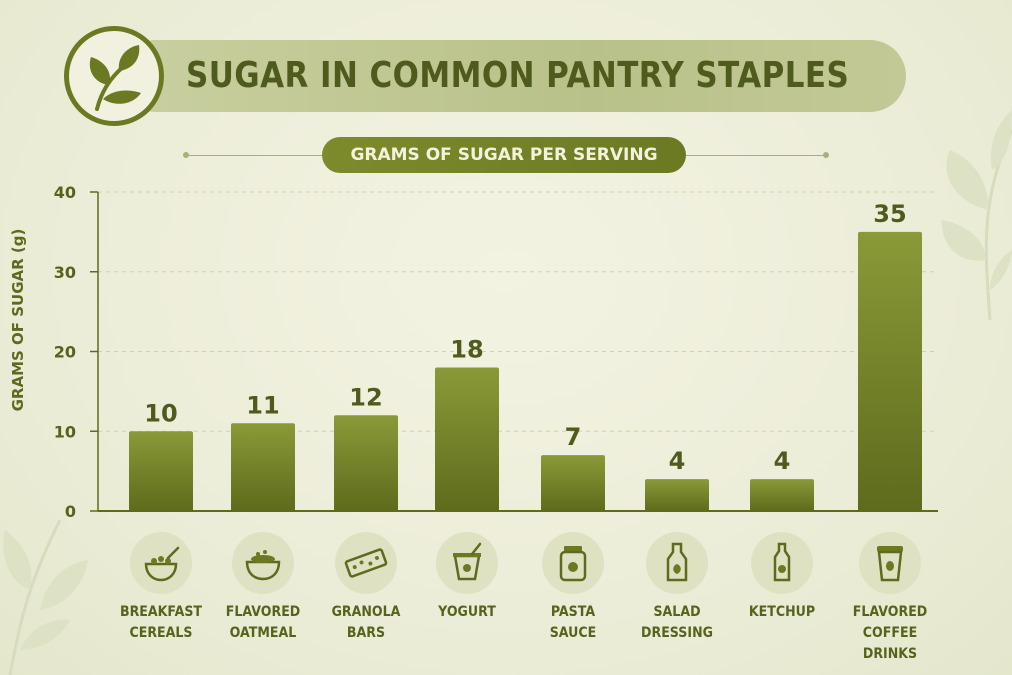 The width and height of the screenshot is (1012, 675). I want to click on sauce-jar-icon, so click(573, 564).